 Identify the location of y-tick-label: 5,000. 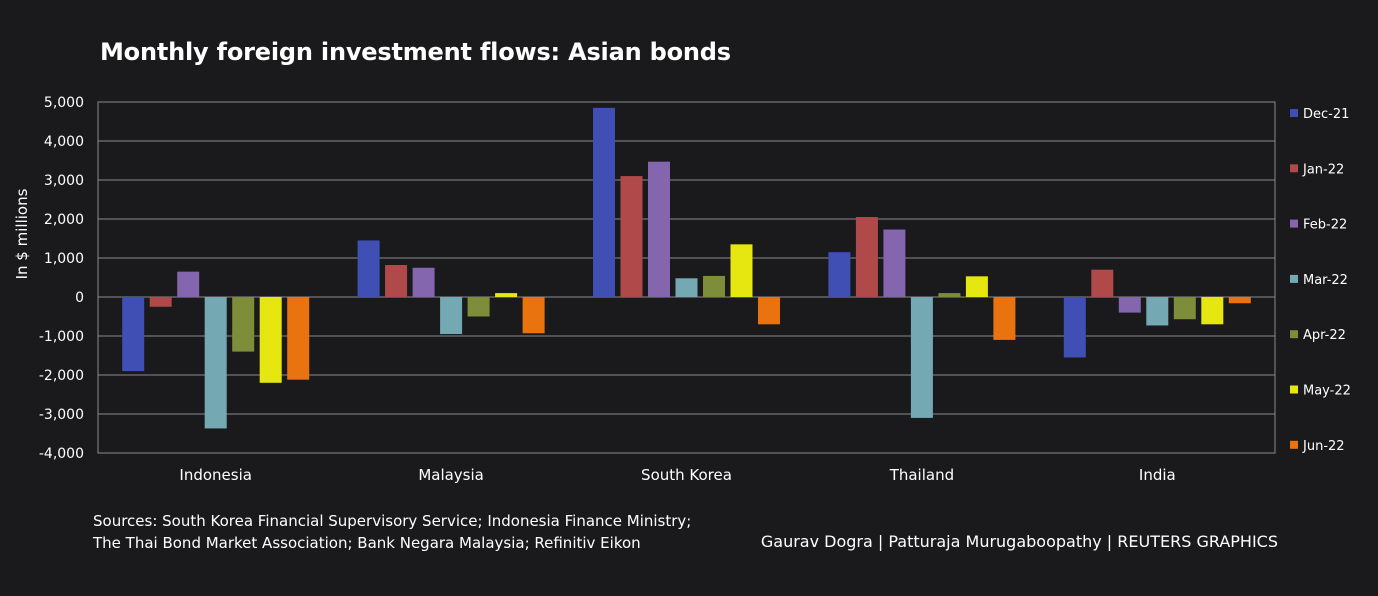
(64, 103).